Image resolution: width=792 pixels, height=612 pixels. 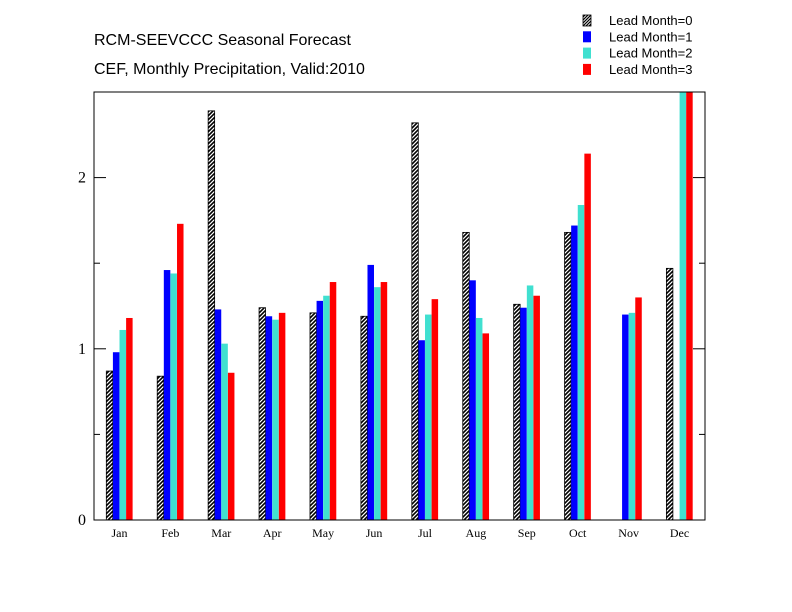 What do you see at coordinates (428, 417) in the screenshot?
I see `bar-jul-lead2` at bounding box center [428, 417].